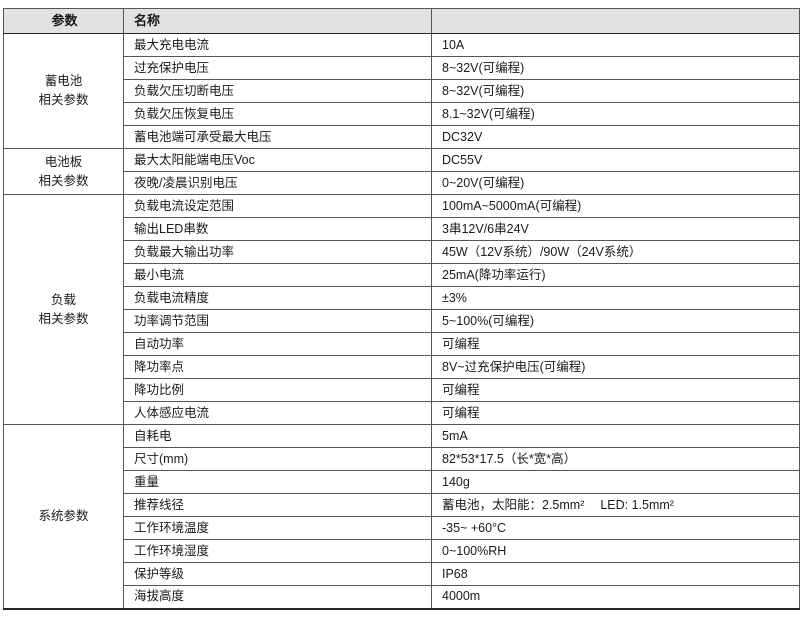 Image resolution: width=802 pixels, height=620 pixels. What do you see at coordinates (63, 21) in the screenshot?
I see `header-cell-param: 参数` at bounding box center [63, 21].